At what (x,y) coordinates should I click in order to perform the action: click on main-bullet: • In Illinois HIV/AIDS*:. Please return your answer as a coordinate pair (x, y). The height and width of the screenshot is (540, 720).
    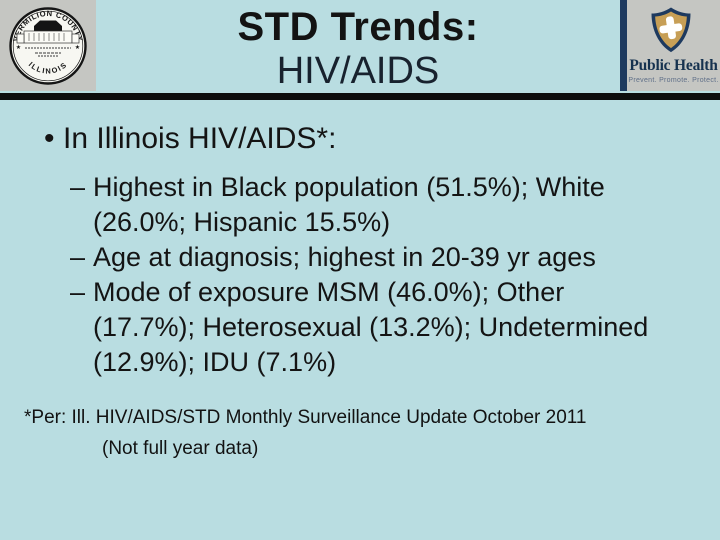
    Looking at the image, I should click on (377, 139).